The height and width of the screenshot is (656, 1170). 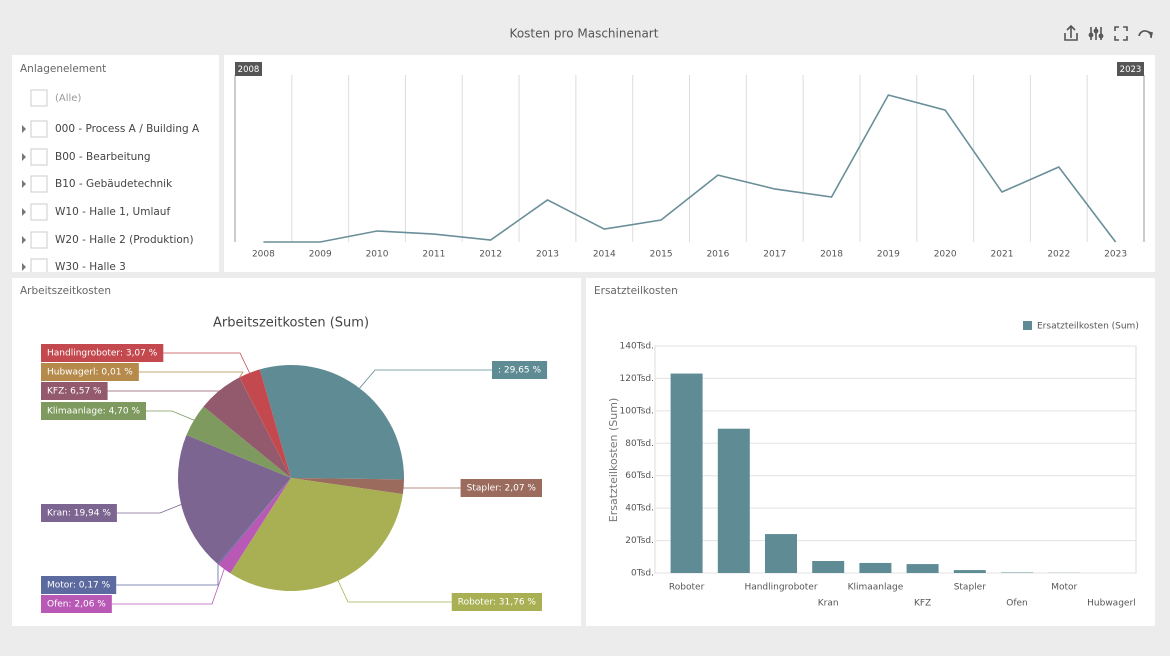 What do you see at coordinates (1027, 325) in the screenshot?
I see `legend-swatch` at bounding box center [1027, 325].